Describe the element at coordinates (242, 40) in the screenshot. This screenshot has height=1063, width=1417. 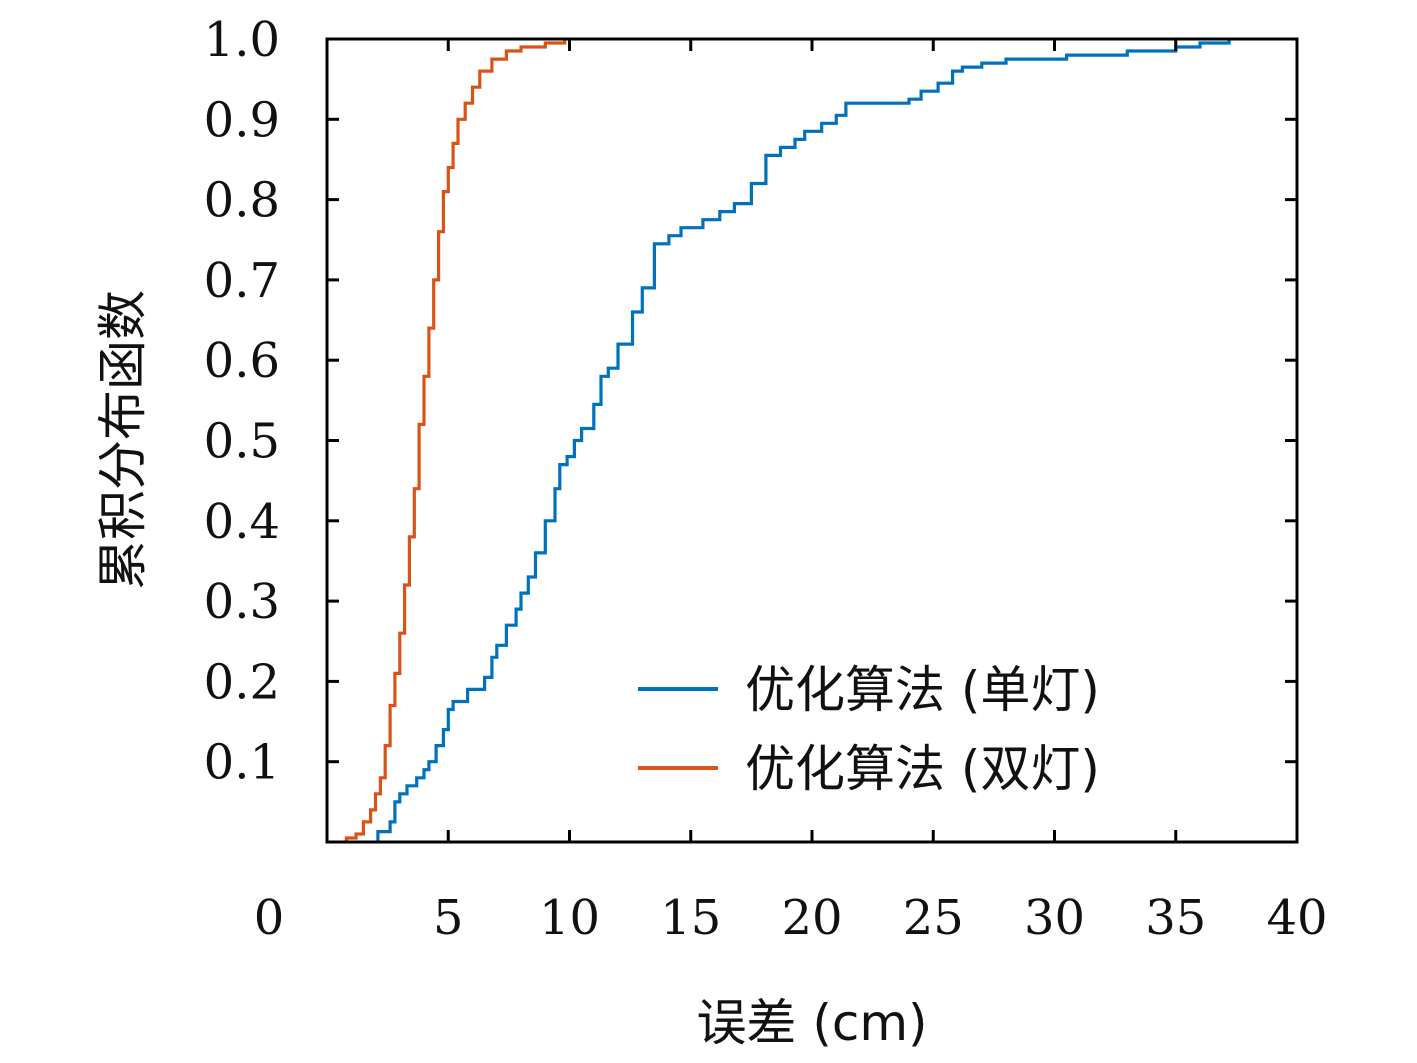
I see `y-tick-label: 1.0` at that location.